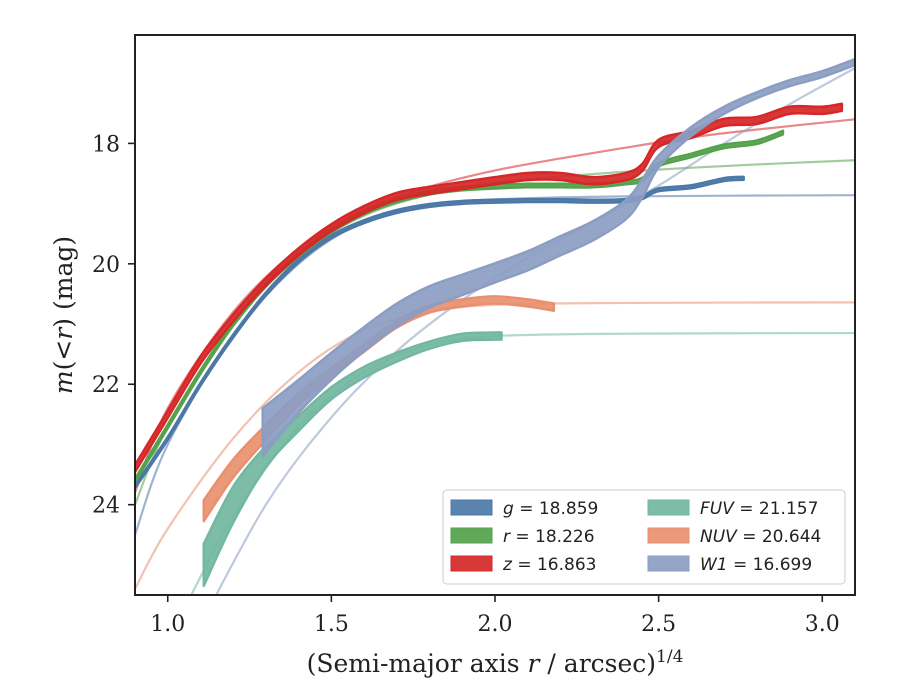 The width and height of the screenshot is (900, 700). What do you see at coordinates (760, 537) in the screenshot?
I see `legend-label: NUV = 20.644` at bounding box center [760, 537].